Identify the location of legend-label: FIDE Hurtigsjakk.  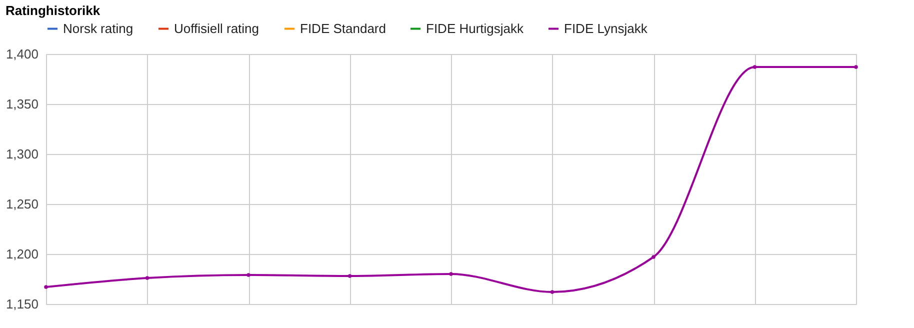
(475, 28).